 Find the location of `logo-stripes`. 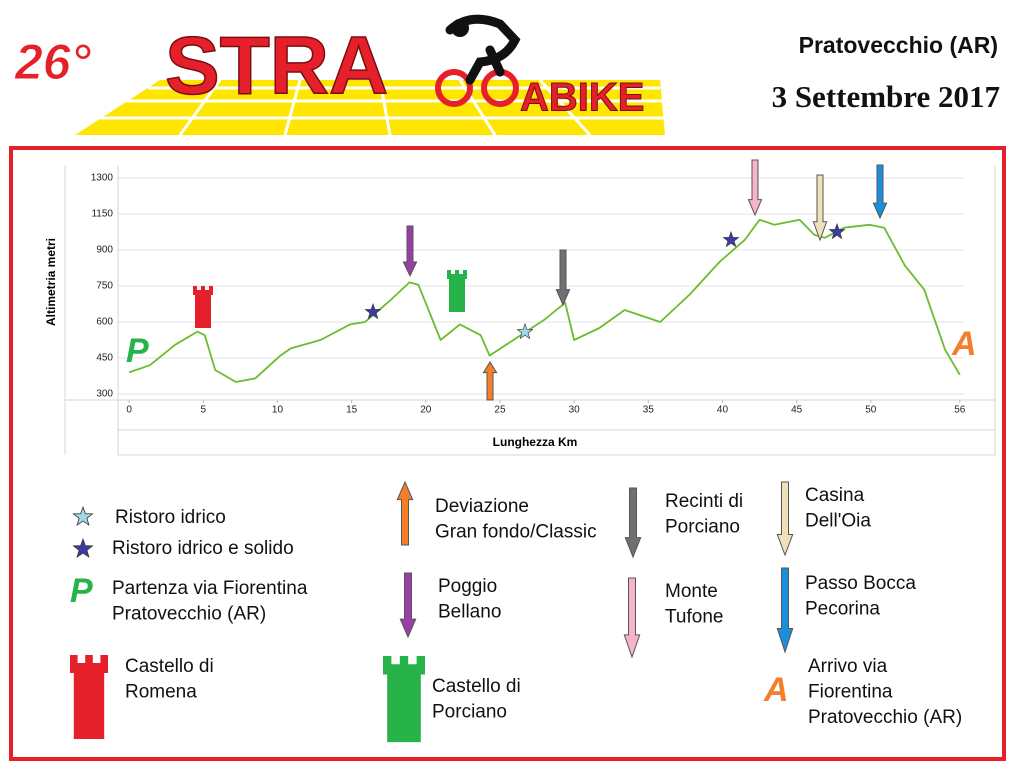

logo-stripes is located at coordinates (382, 107).